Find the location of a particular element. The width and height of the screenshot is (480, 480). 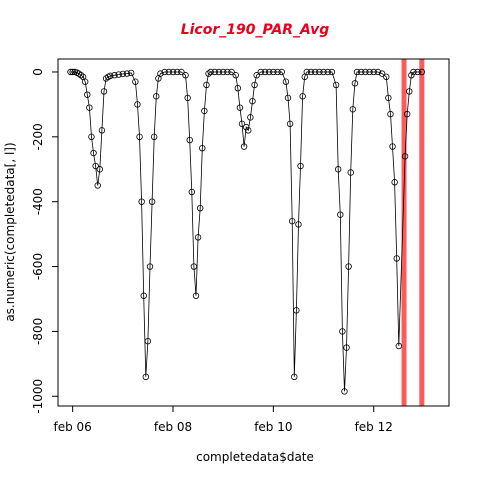

y-tick-label: -1000 is located at coordinates (38, 396).